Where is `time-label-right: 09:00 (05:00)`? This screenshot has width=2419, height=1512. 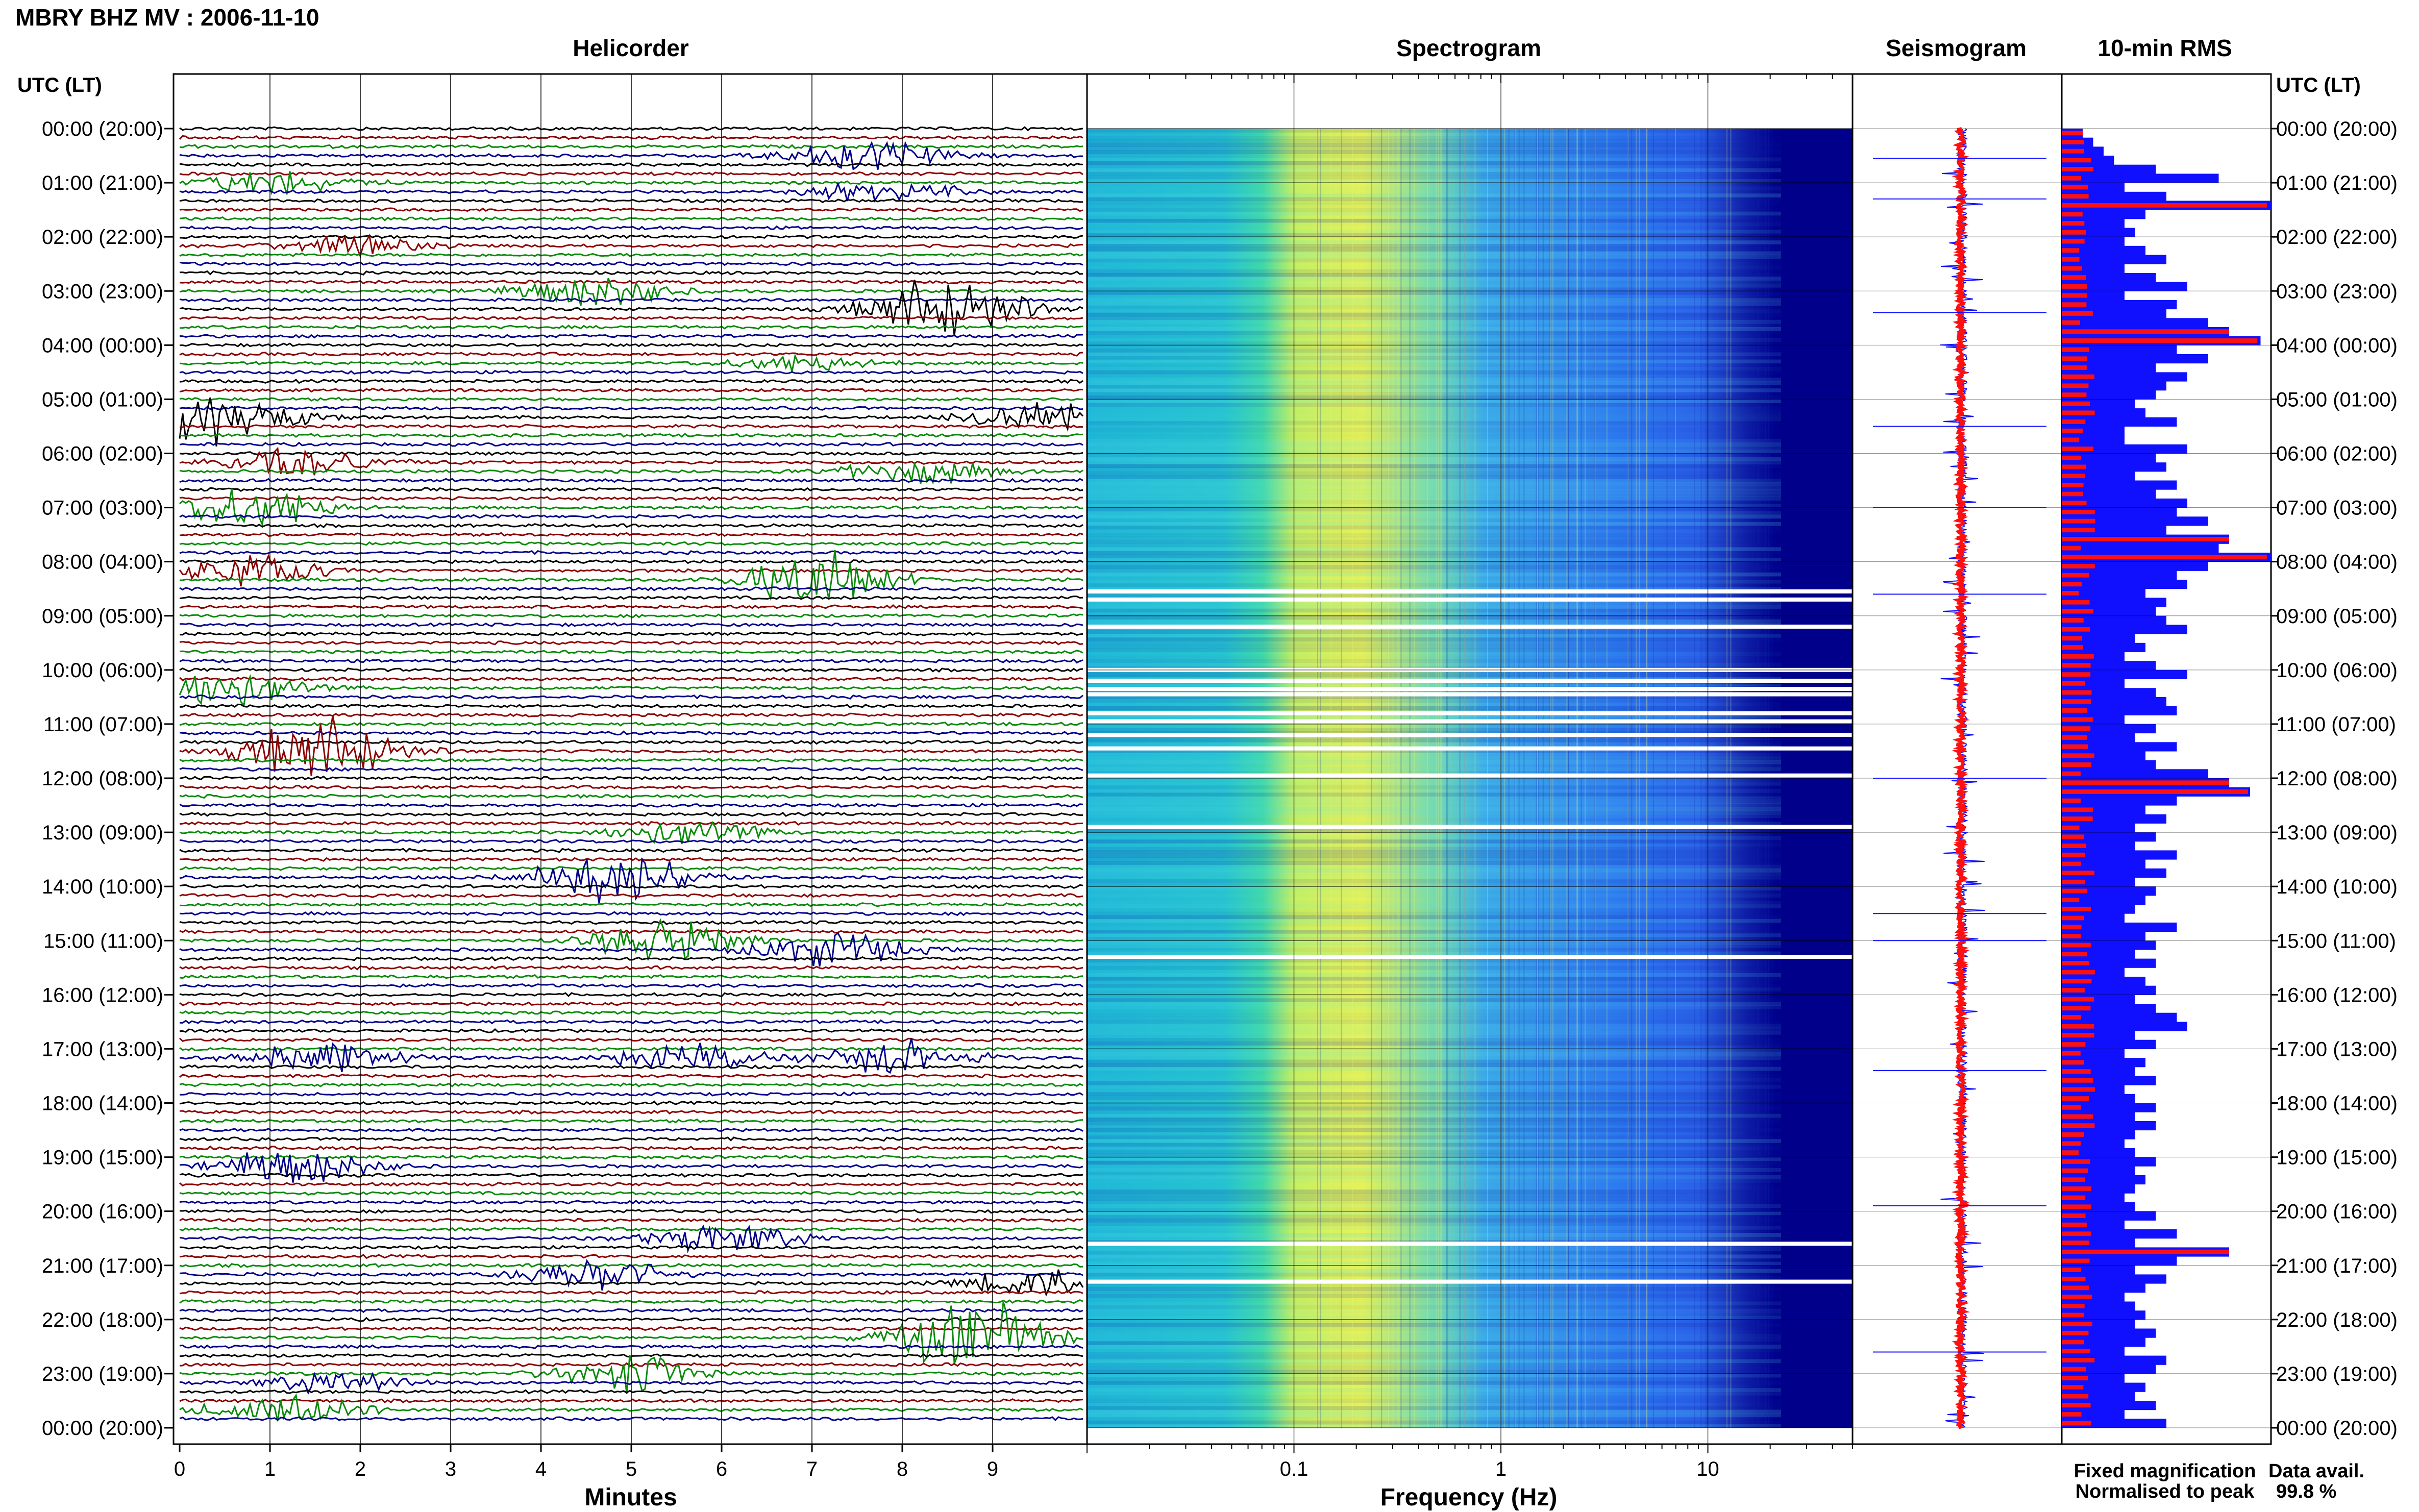
time-label-right: 09:00 (05:00) is located at coordinates (2337, 616).